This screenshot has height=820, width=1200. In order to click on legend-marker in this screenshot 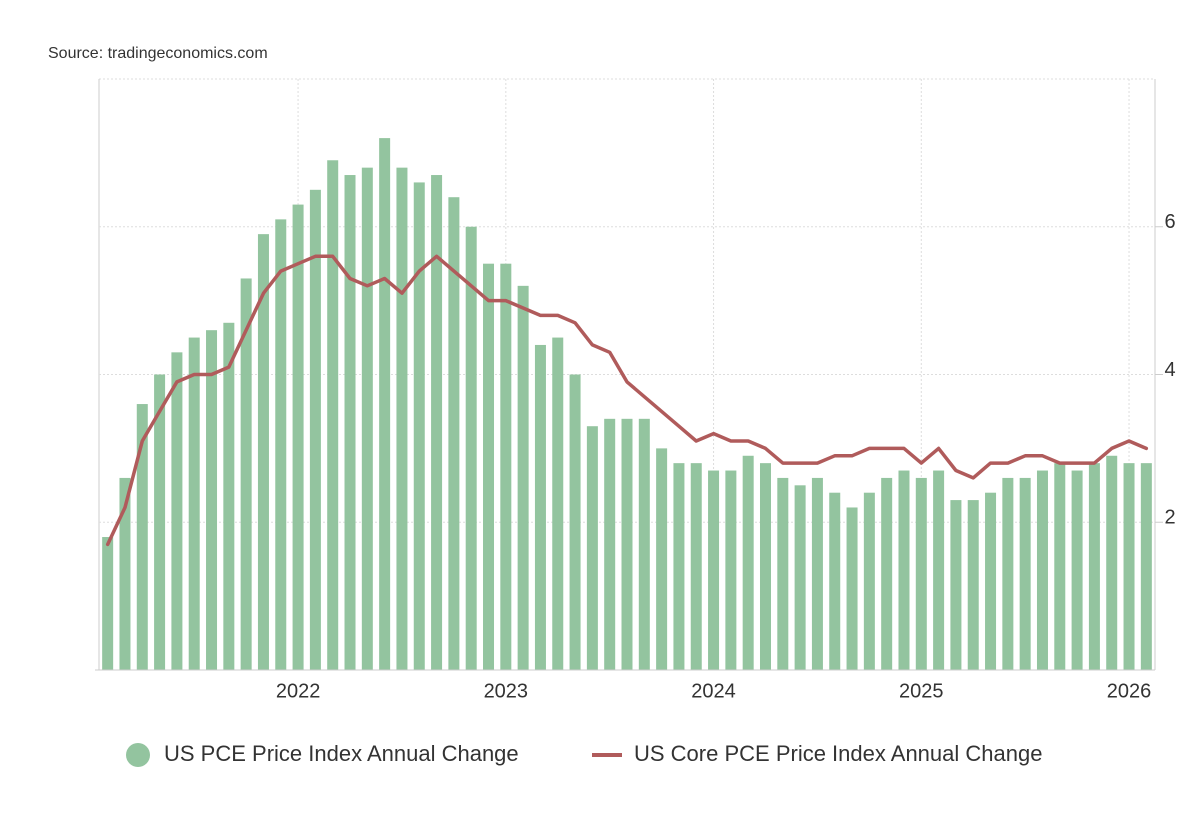, I will do `click(138, 755)`.